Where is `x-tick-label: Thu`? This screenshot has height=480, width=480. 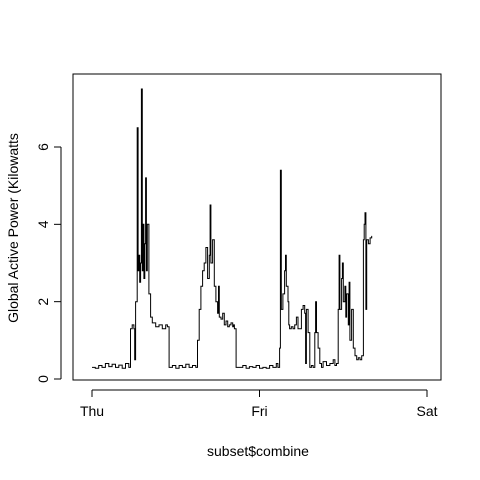 x-tick-label: Thu is located at coordinates (92, 411).